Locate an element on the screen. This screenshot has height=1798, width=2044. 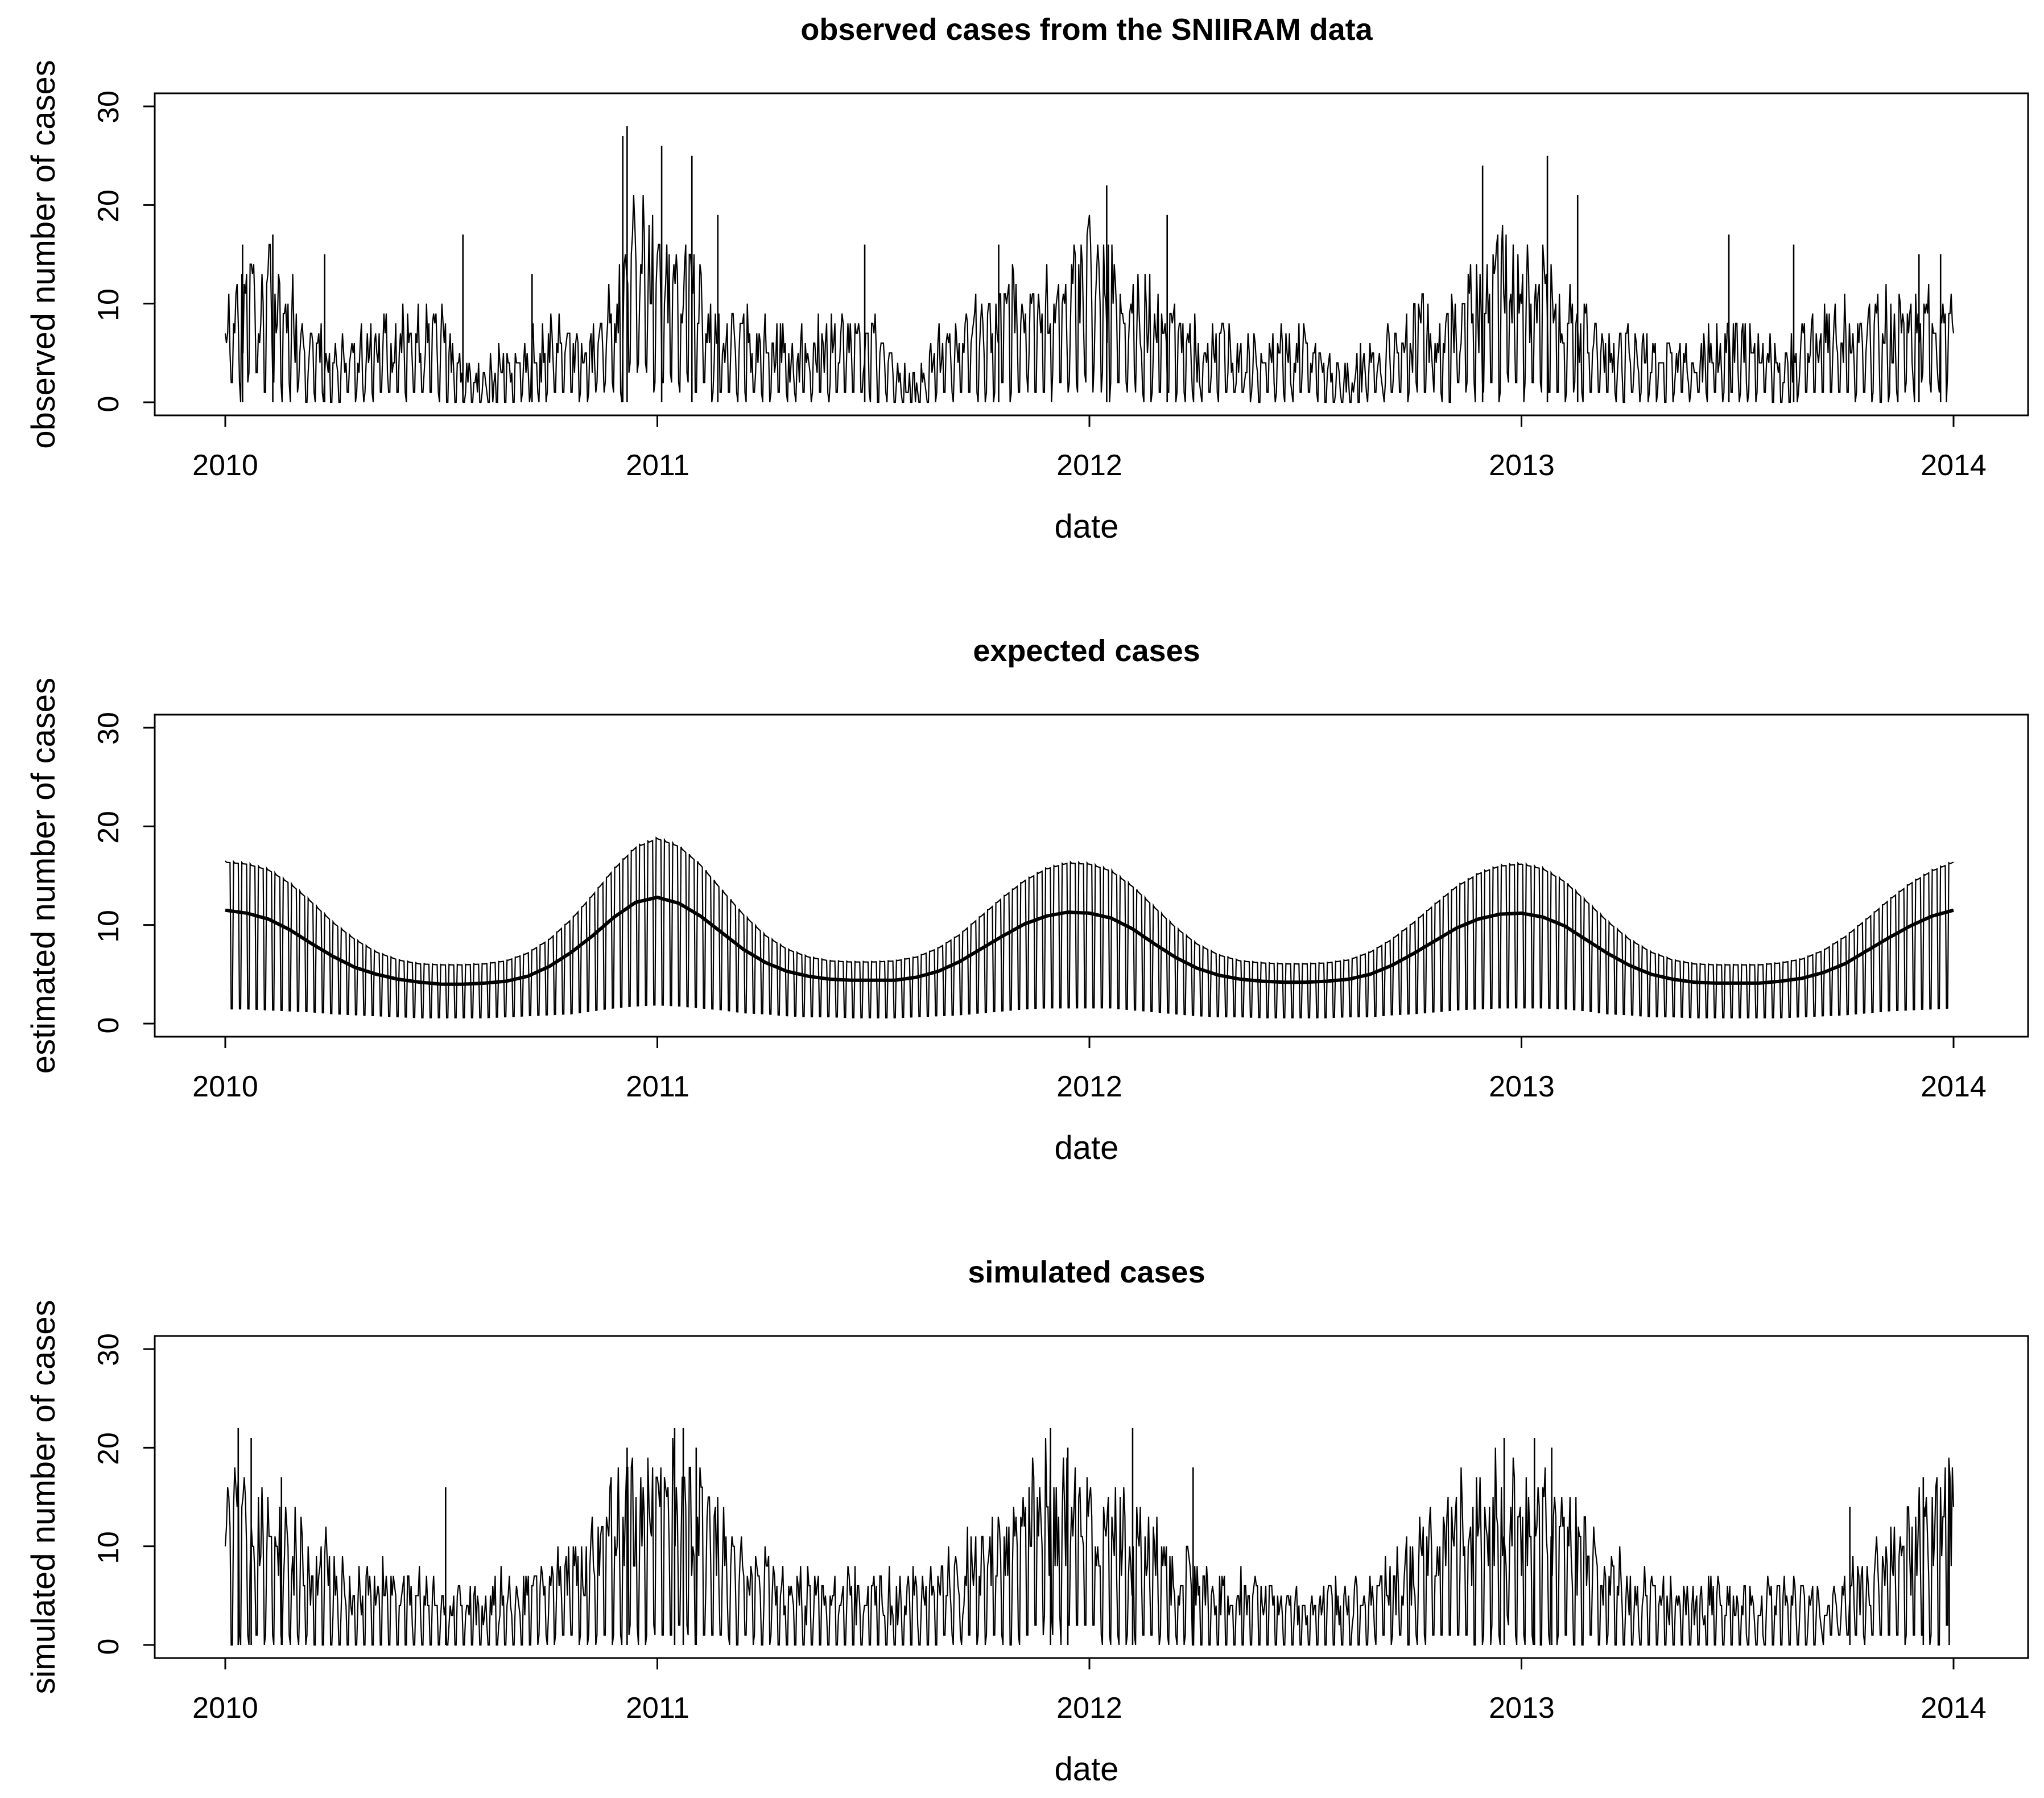
chart-title: observed cases from the SNIIRAM data is located at coordinates (1086, 30).